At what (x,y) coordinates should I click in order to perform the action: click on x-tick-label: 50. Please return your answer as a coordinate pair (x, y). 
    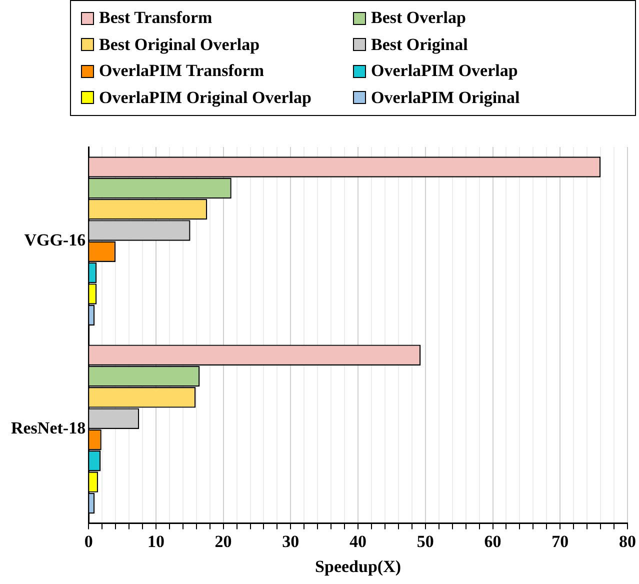
    Looking at the image, I should click on (425, 541).